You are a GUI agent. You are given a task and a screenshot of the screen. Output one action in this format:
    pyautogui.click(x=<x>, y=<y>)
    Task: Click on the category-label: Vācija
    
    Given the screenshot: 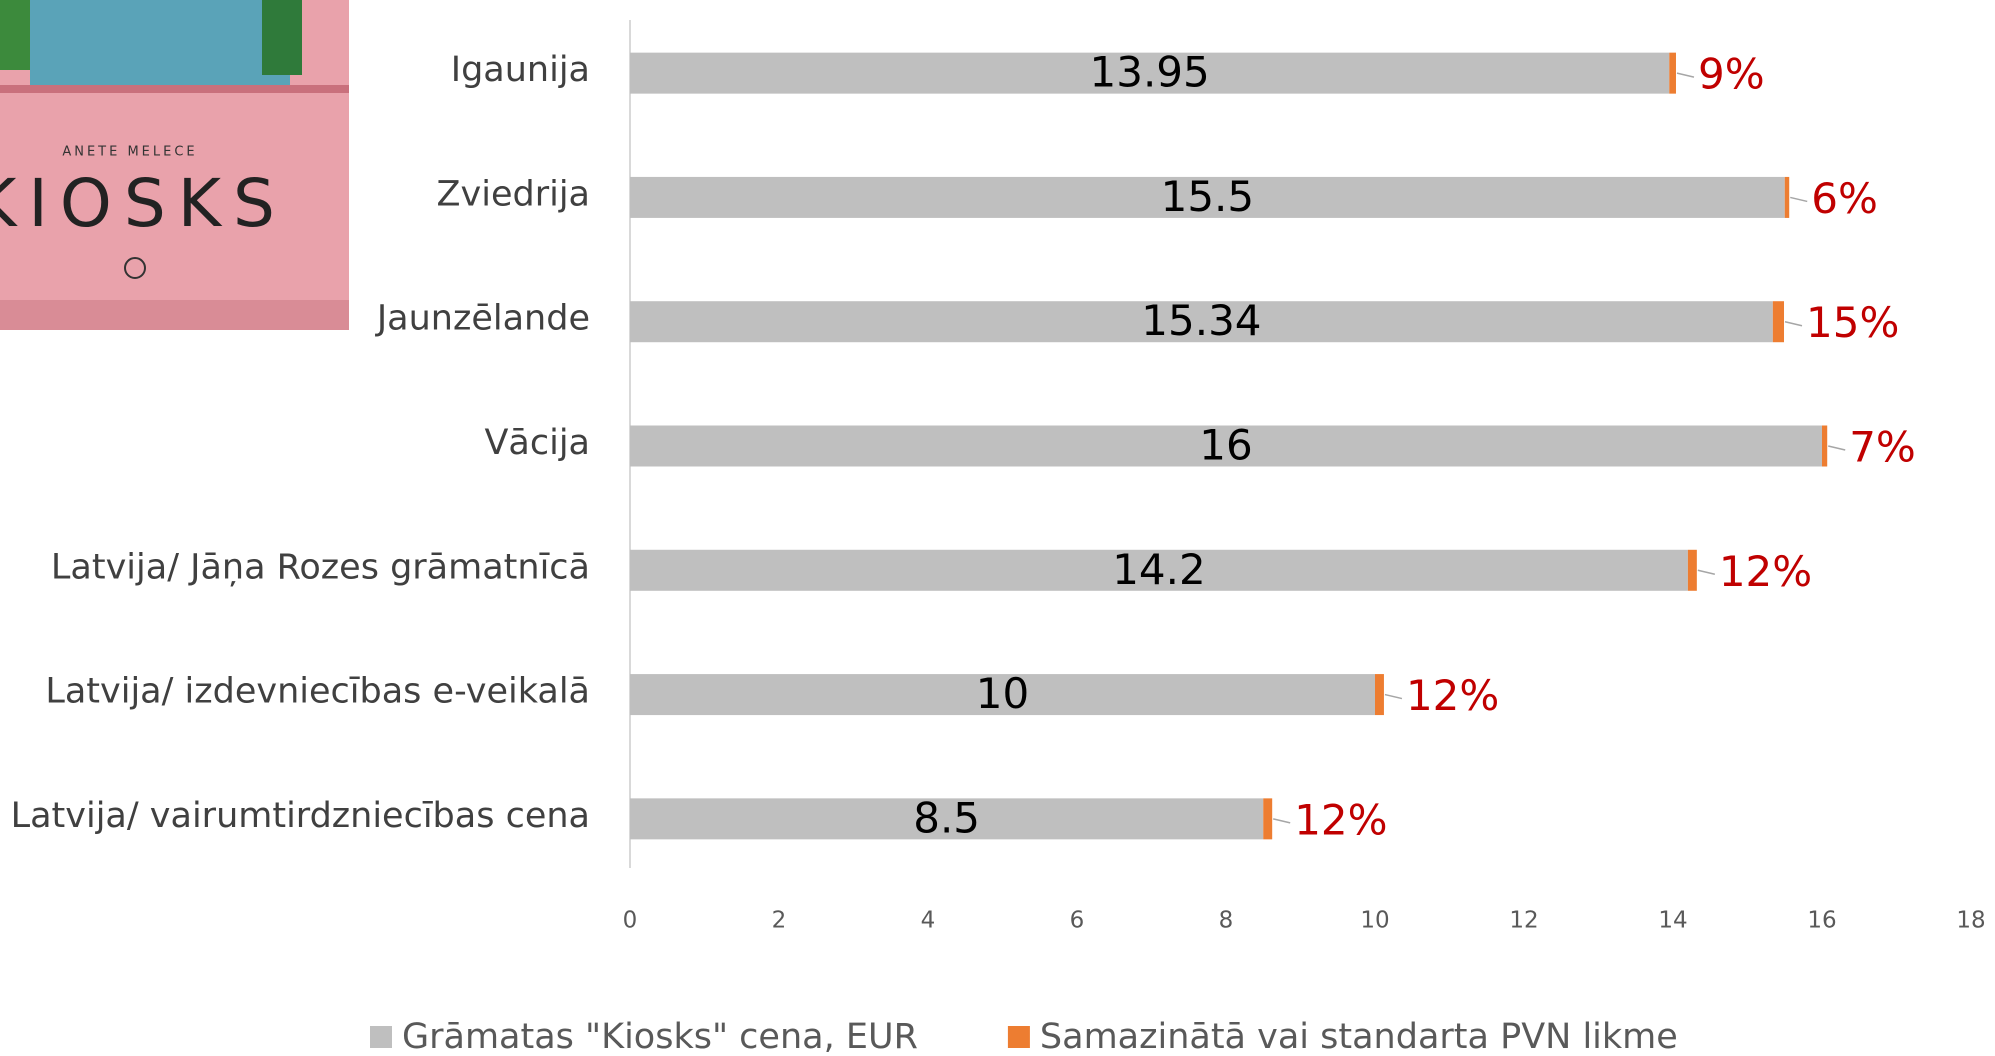 What is the action you would take?
    pyautogui.click(x=537, y=443)
    